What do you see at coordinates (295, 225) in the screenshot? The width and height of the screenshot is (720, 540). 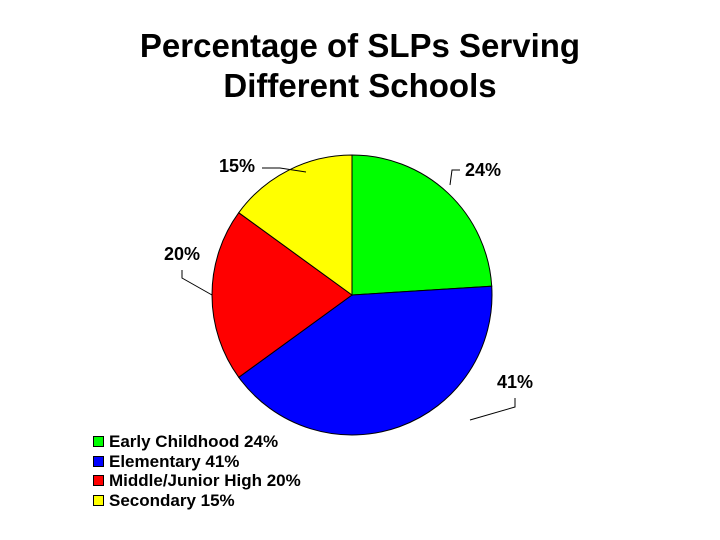 I see `pie-slice-secondary` at bounding box center [295, 225].